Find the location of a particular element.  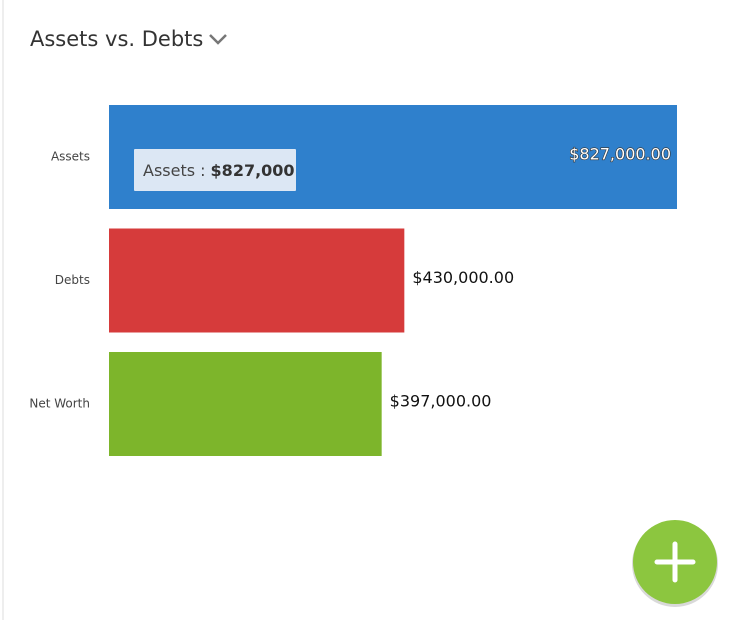

chart-title: Assets vs. Debts is located at coordinates (116, 39).